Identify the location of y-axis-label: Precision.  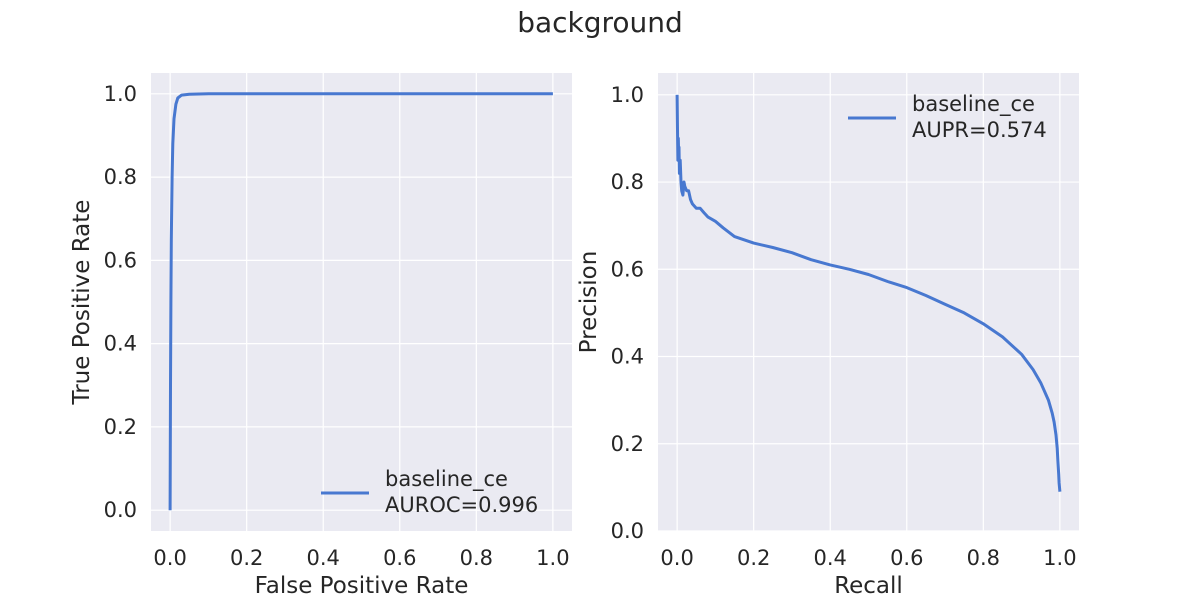
(589, 302).